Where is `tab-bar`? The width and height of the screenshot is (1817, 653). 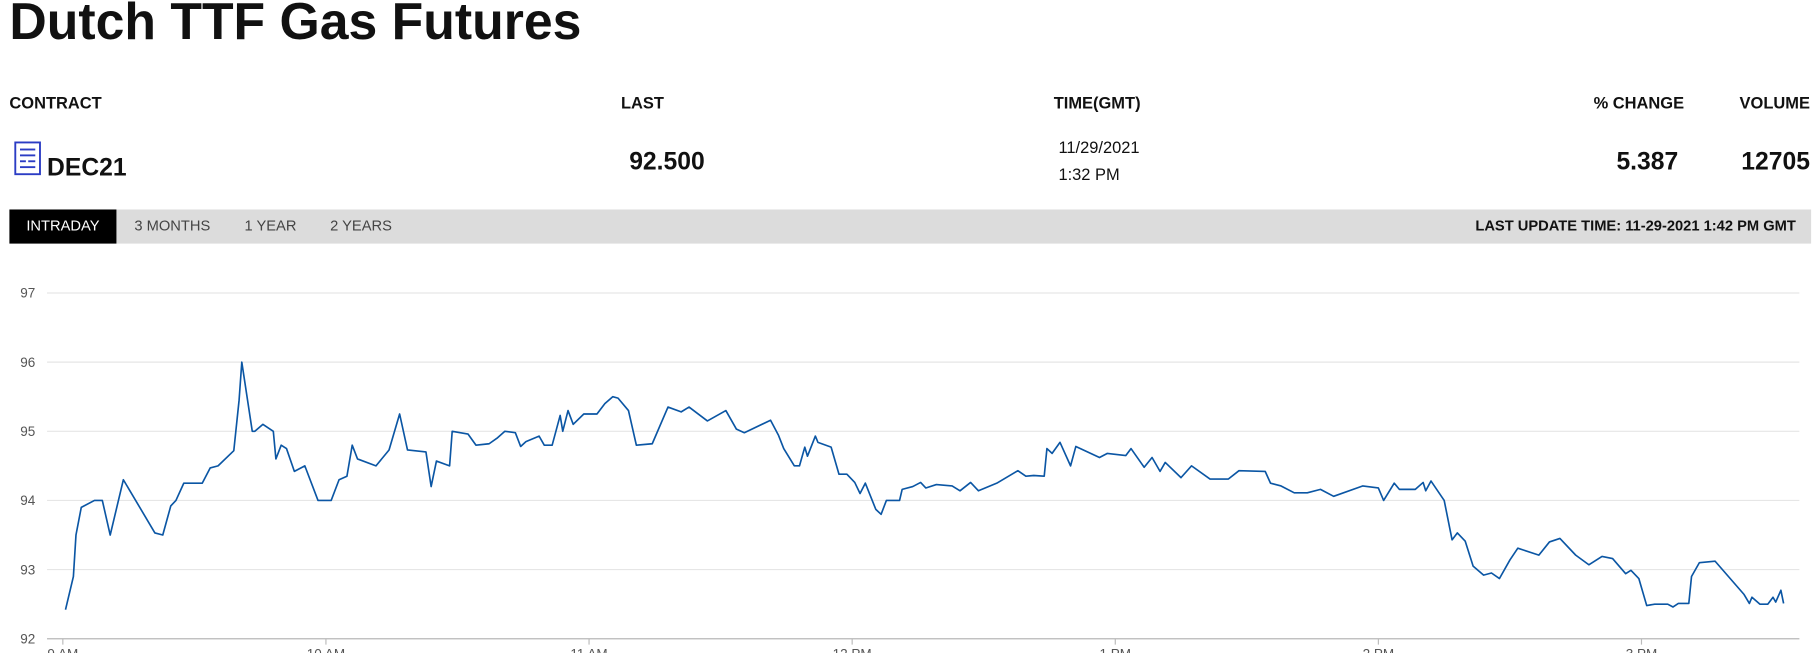
tab-bar is located at coordinates (910, 226).